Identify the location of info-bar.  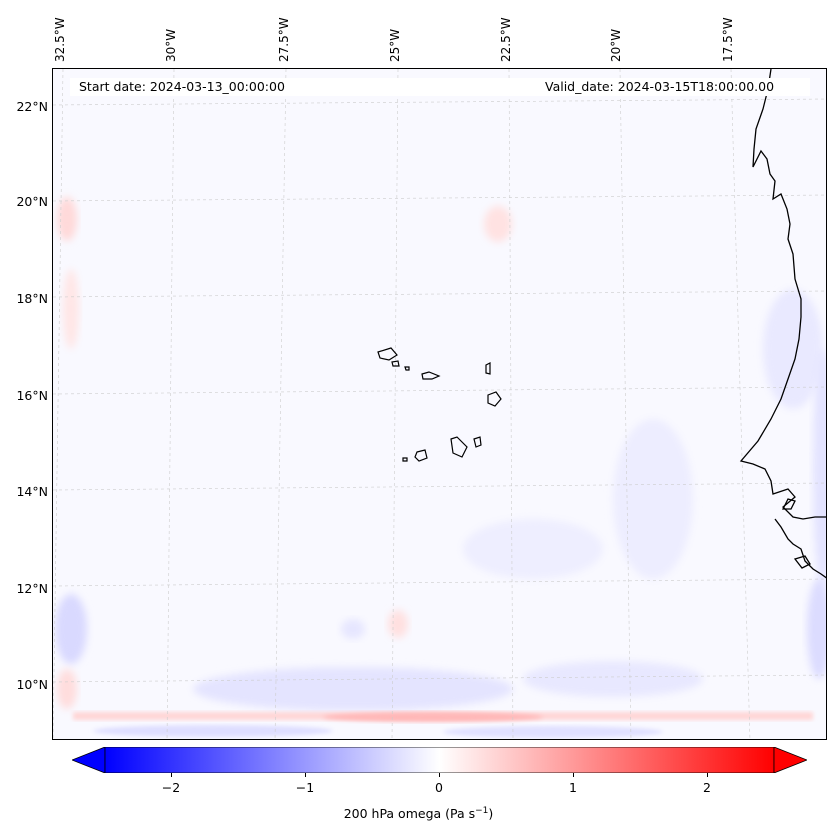
(440, 87).